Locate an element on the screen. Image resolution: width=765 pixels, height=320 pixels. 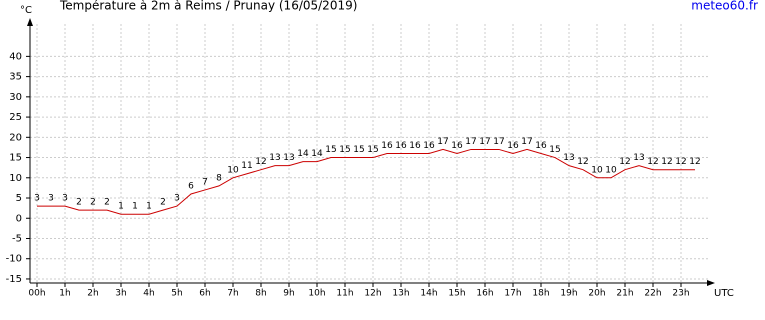
x-axis-arrow is located at coordinates (711, 283).